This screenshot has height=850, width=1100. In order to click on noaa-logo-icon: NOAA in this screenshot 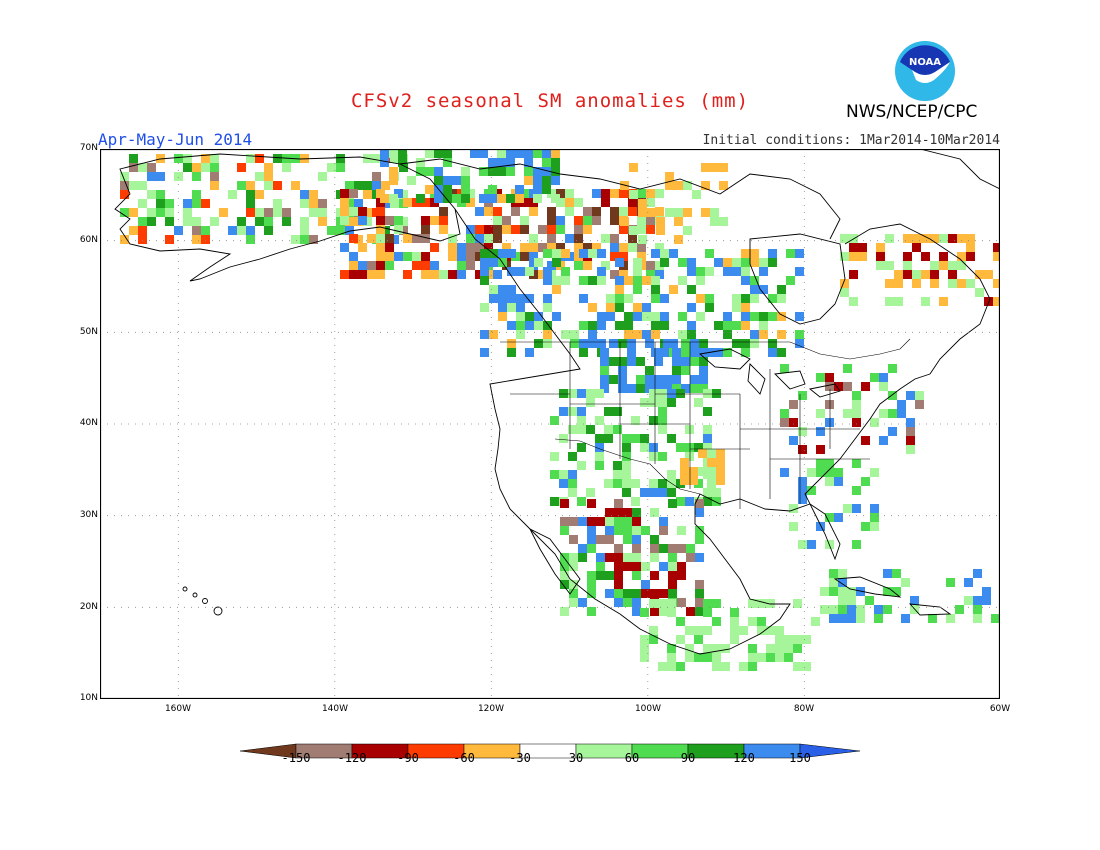, I will do `click(925, 71)`.